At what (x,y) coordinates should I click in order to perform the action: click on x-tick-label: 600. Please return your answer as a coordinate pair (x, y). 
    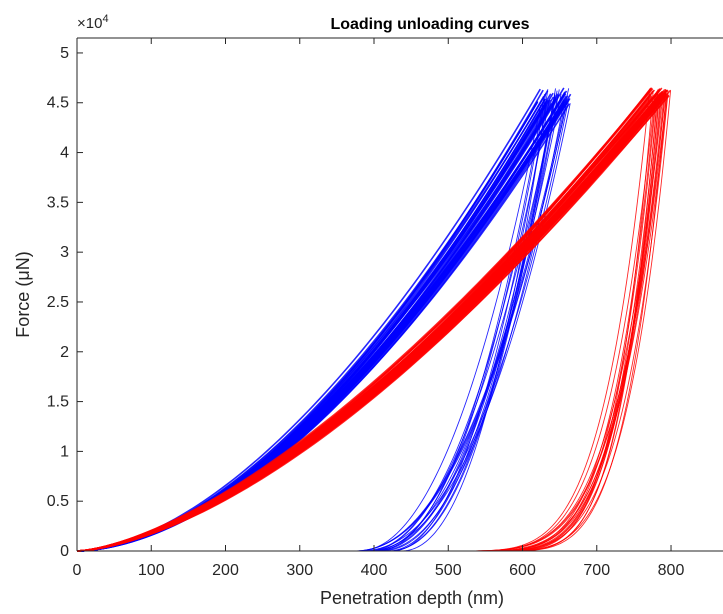
    Looking at the image, I should click on (522, 570).